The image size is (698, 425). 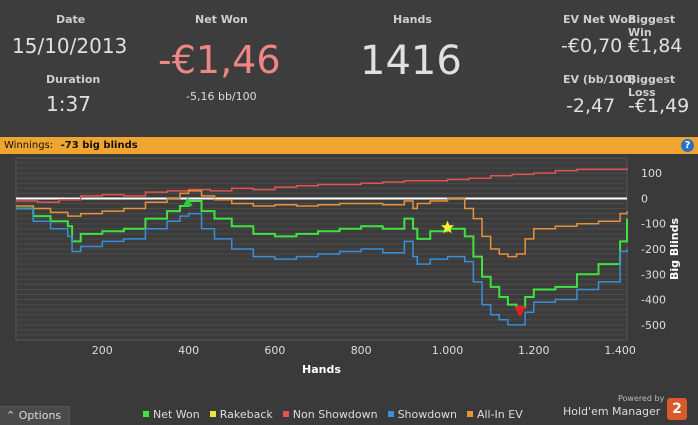 I want to click on duration-label: Duration, so click(x=73, y=79).